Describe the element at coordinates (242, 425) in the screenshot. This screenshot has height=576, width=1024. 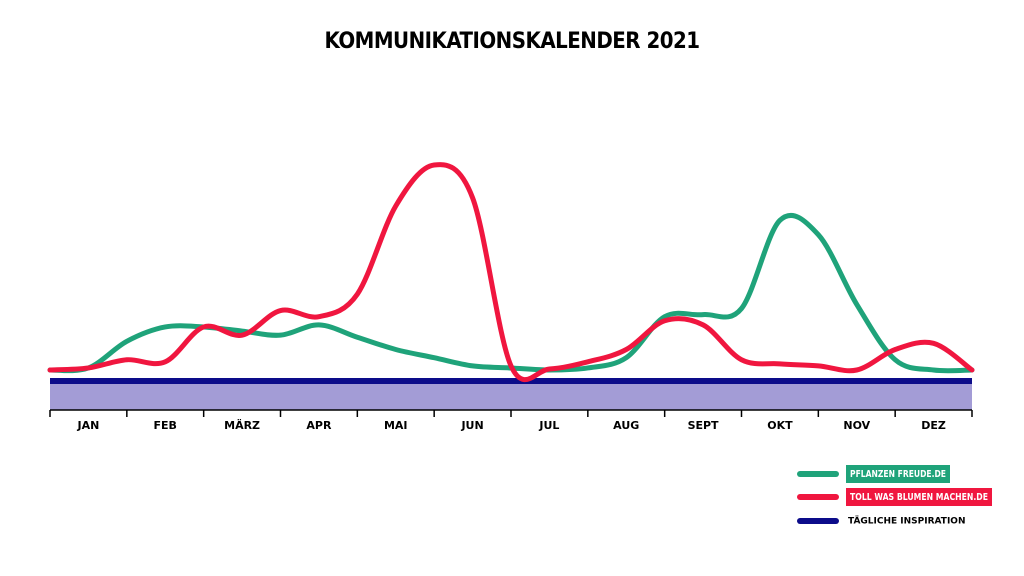
I see `x-tick-label: MÄRZ` at that location.